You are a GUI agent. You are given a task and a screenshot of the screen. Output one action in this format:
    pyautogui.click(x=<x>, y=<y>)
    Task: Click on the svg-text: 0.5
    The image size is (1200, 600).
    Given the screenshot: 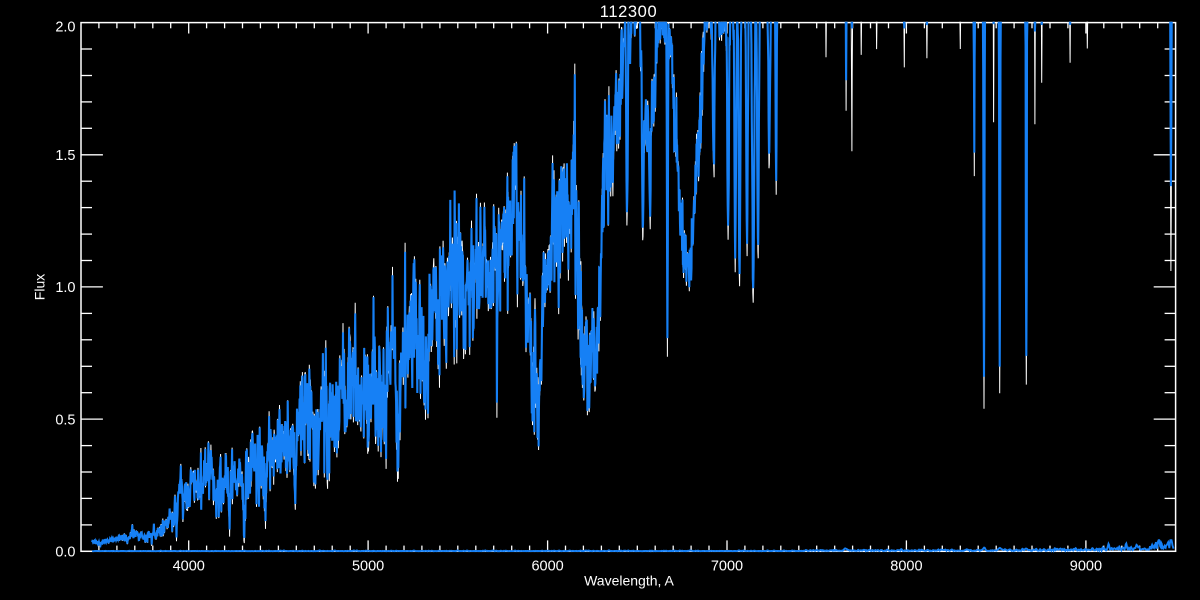 What is the action you would take?
    pyautogui.click(x=65, y=420)
    